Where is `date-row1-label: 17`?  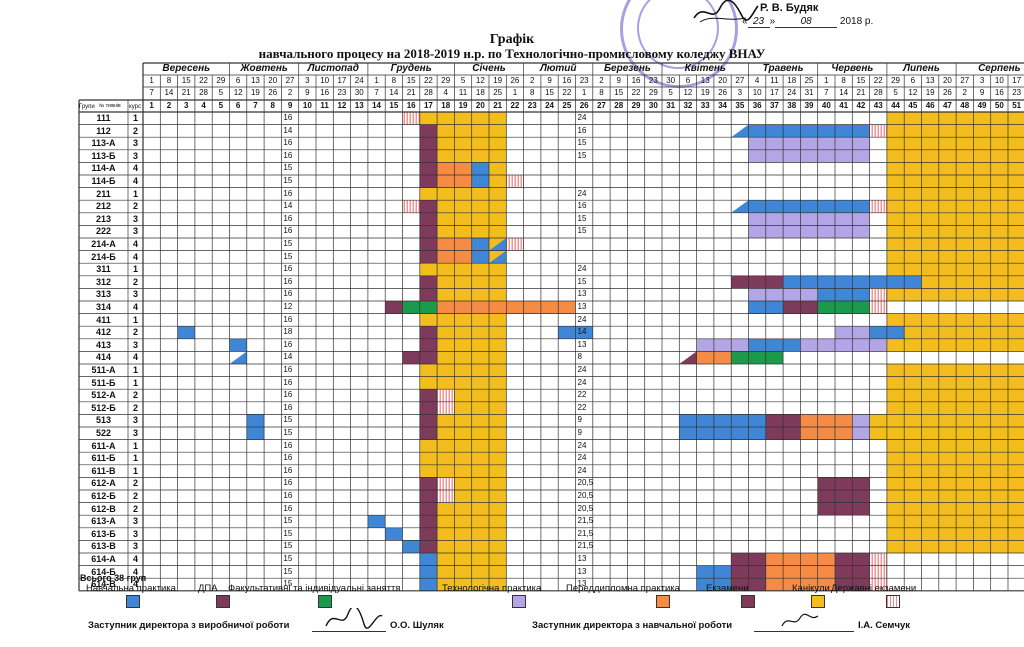
date-row1-label: 17 is located at coordinates (1017, 80).